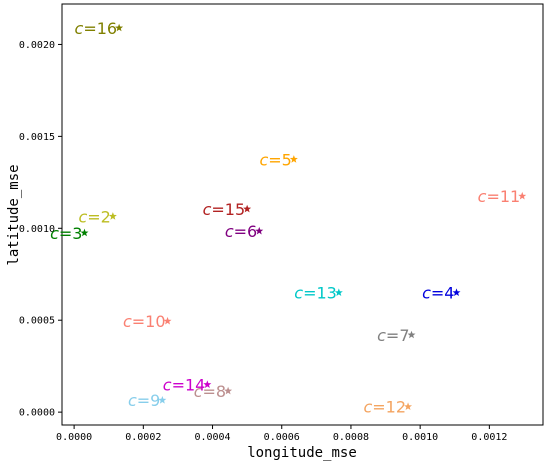 This screenshot has height=465, width=550. Describe the element at coordinates (489, 437) in the screenshot. I see `x-tick-label: 0.0012` at that location.